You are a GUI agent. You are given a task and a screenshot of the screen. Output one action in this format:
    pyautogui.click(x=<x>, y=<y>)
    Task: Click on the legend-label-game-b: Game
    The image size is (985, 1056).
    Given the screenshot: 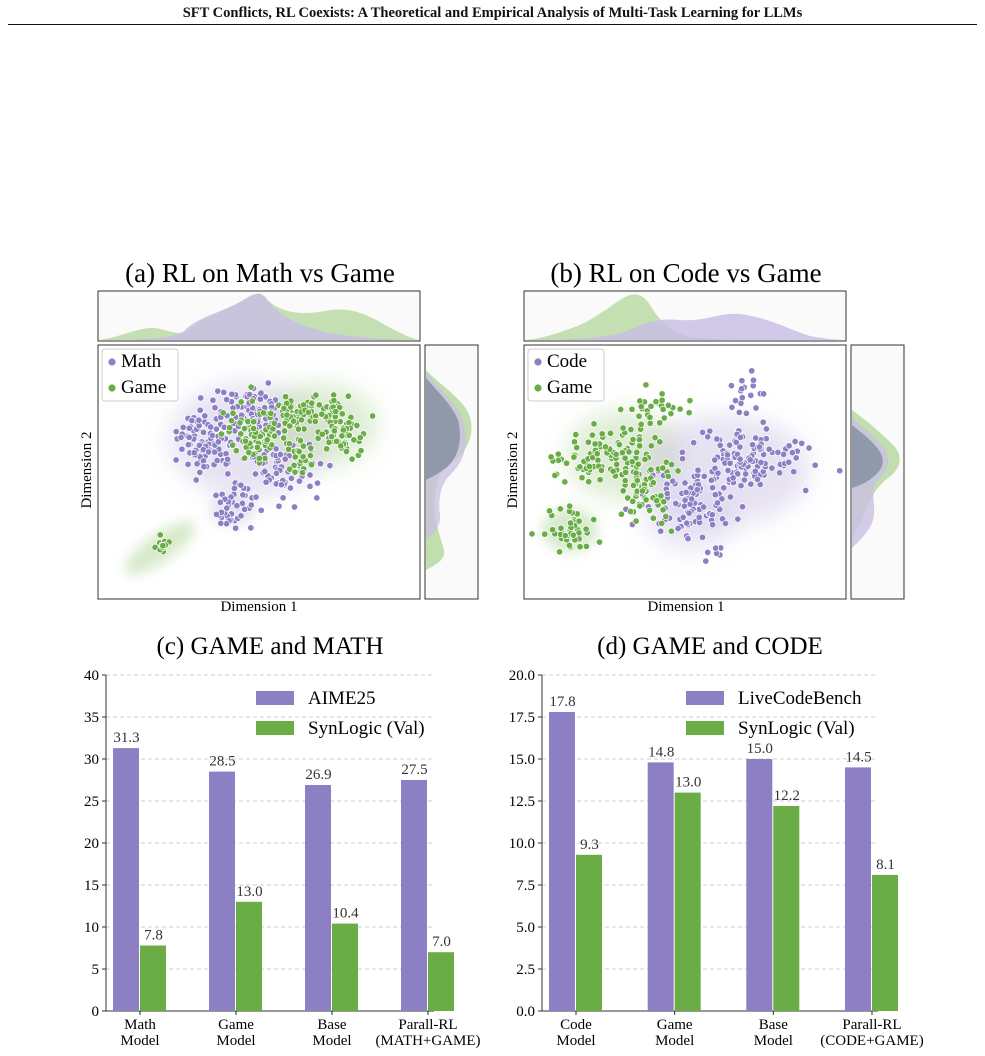 What is the action you would take?
    pyautogui.click(x=569, y=387)
    